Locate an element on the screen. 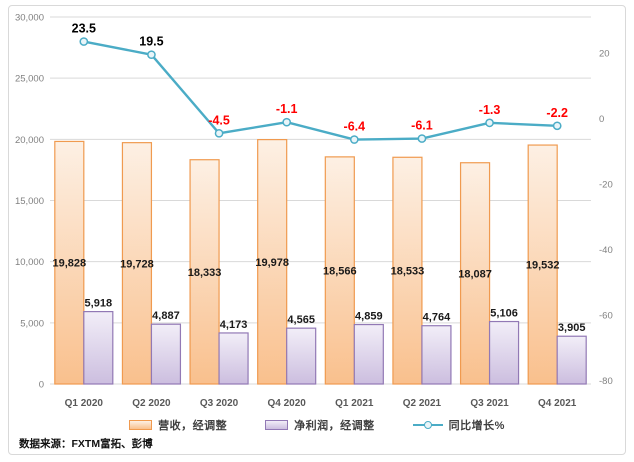  legend-item: 净利润，经调整 is located at coordinates (320, 425).